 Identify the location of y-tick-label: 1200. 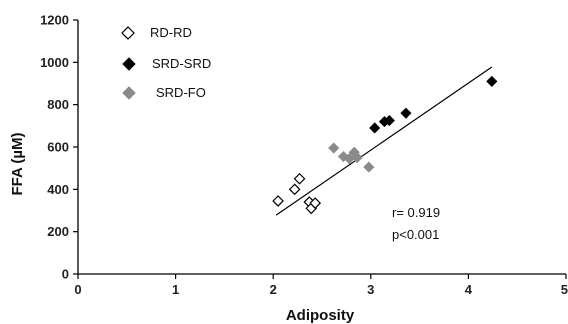
(54, 20).